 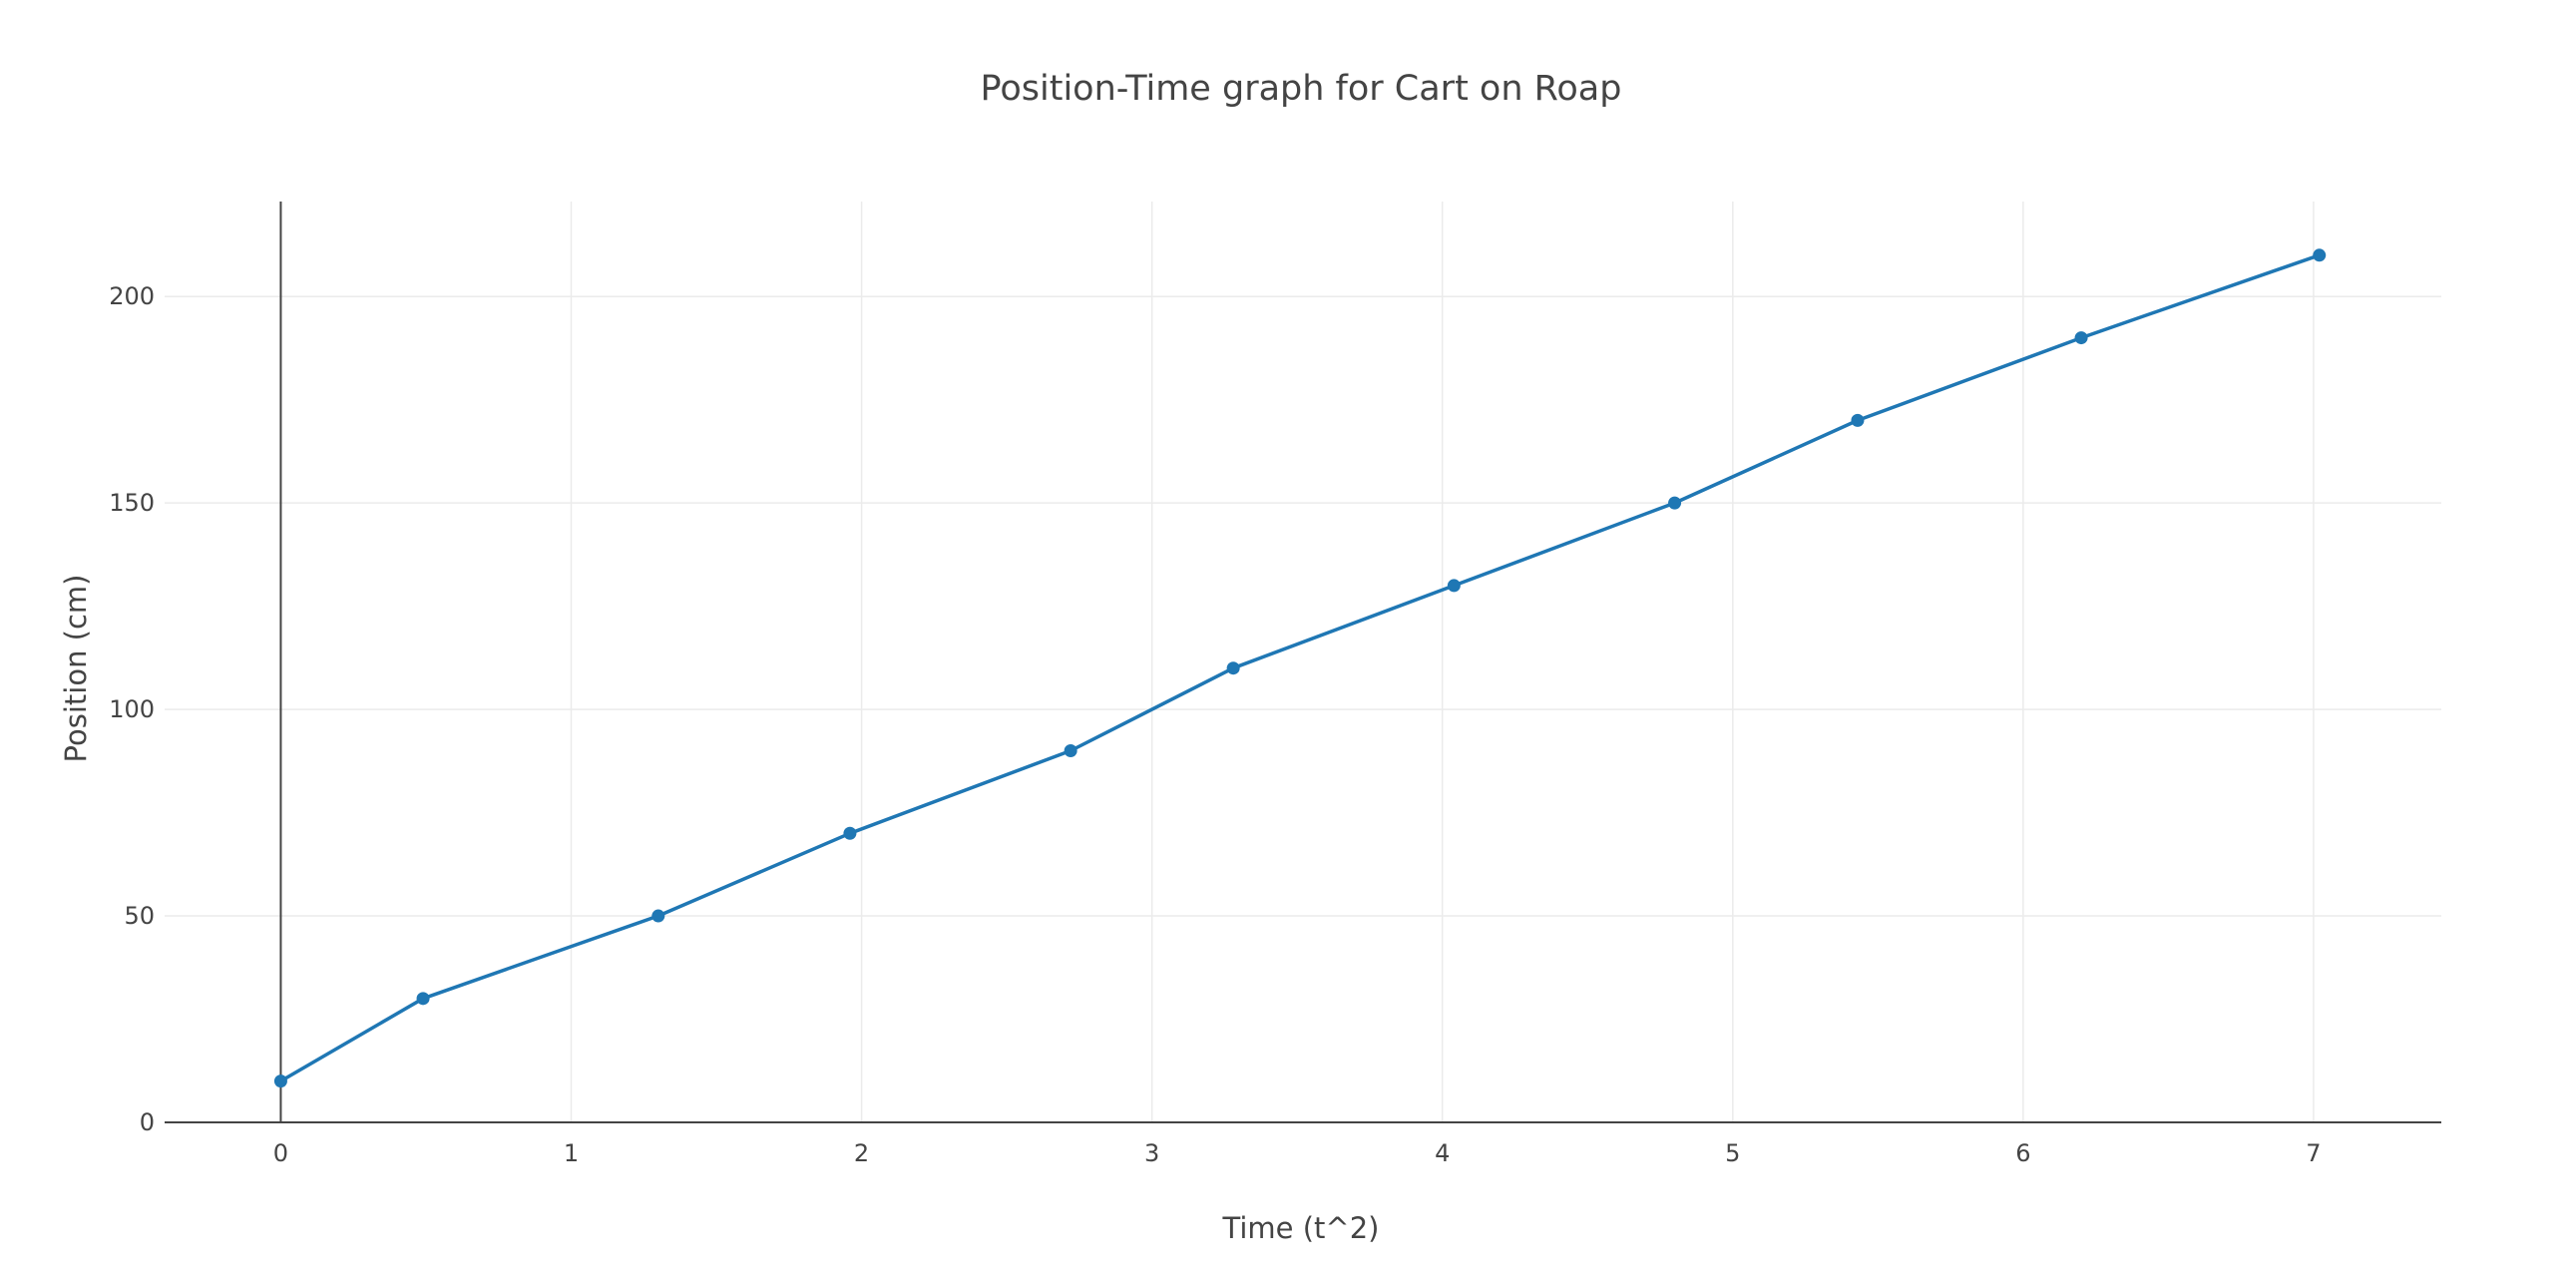 I want to click on y-tick-label: 100, so click(x=132, y=709).